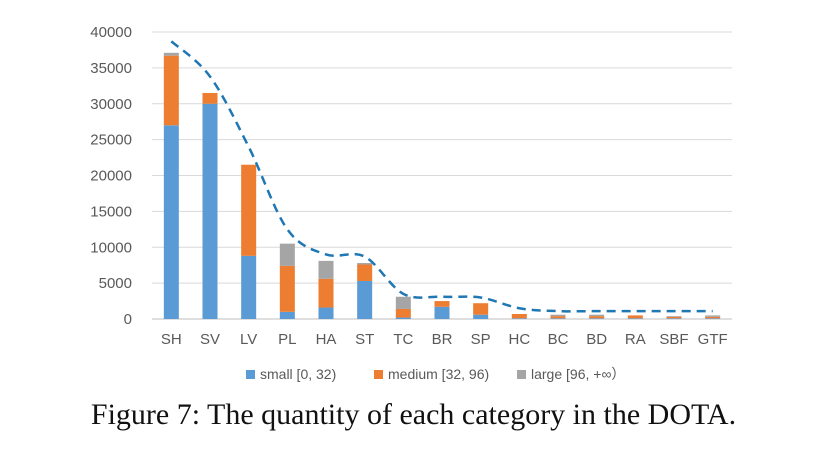  I want to click on legend-label: medium [32, 96), so click(438, 374).